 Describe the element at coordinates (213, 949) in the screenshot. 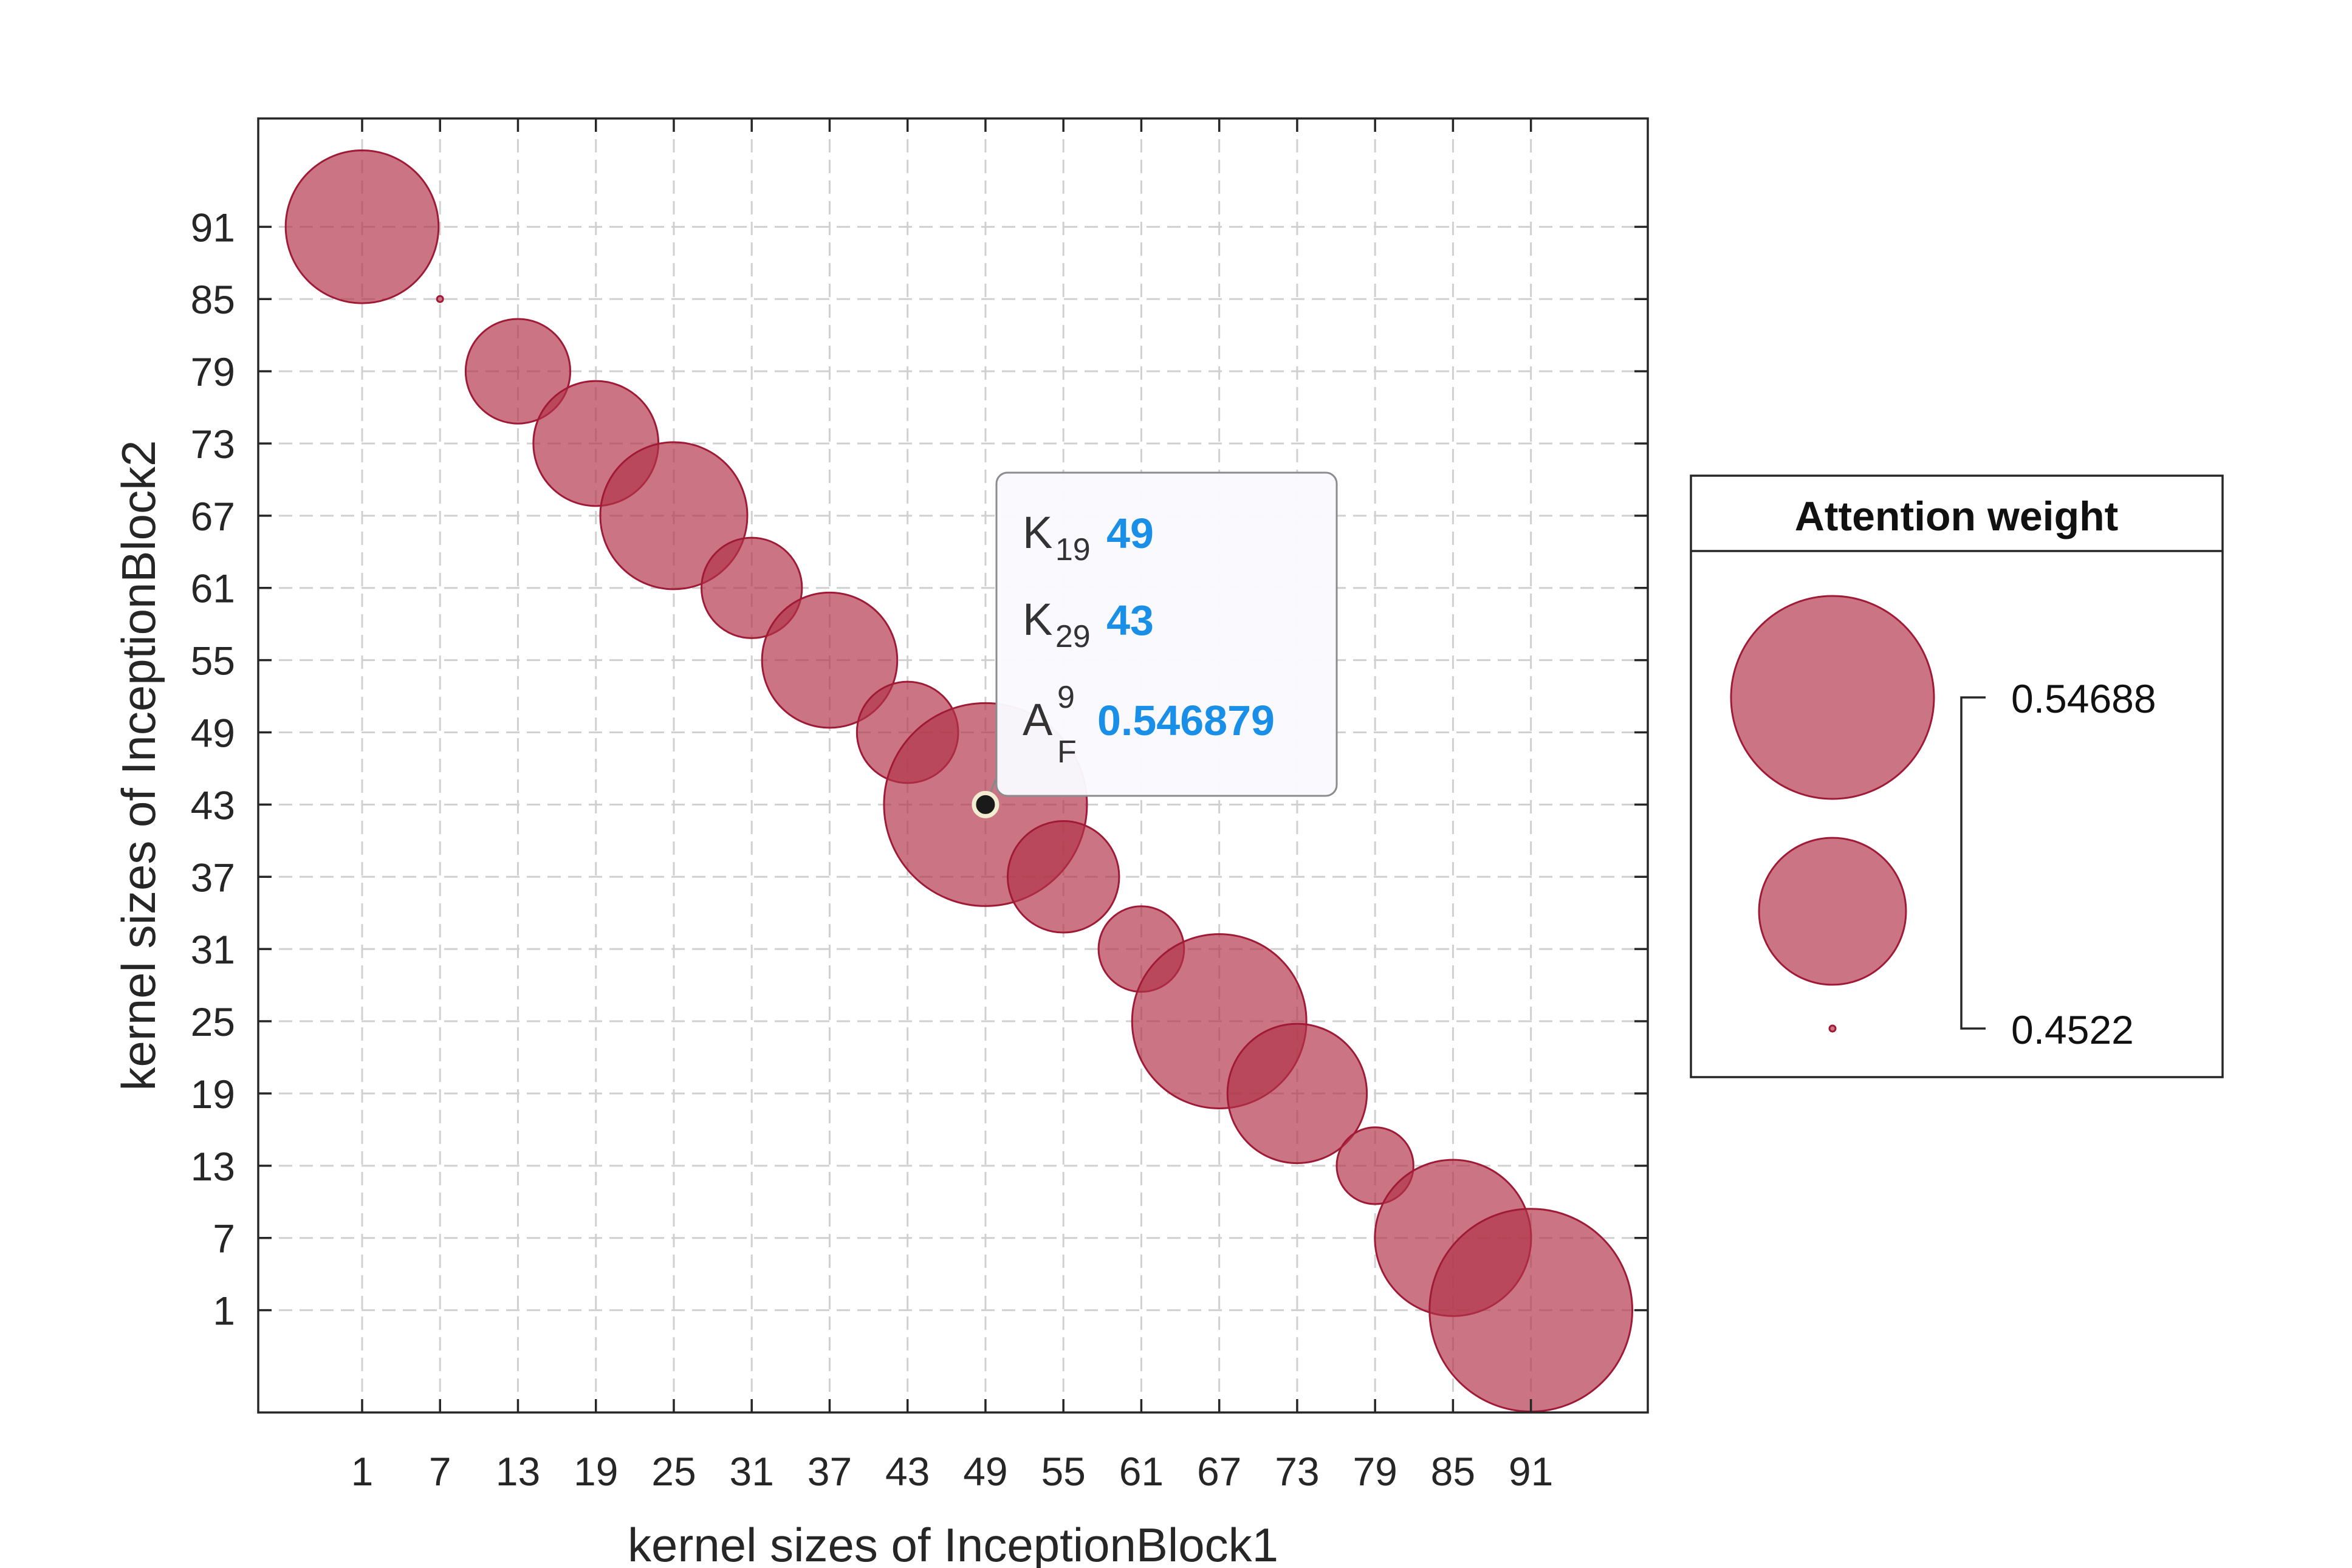

I see `y-tick-label: 31` at that location.